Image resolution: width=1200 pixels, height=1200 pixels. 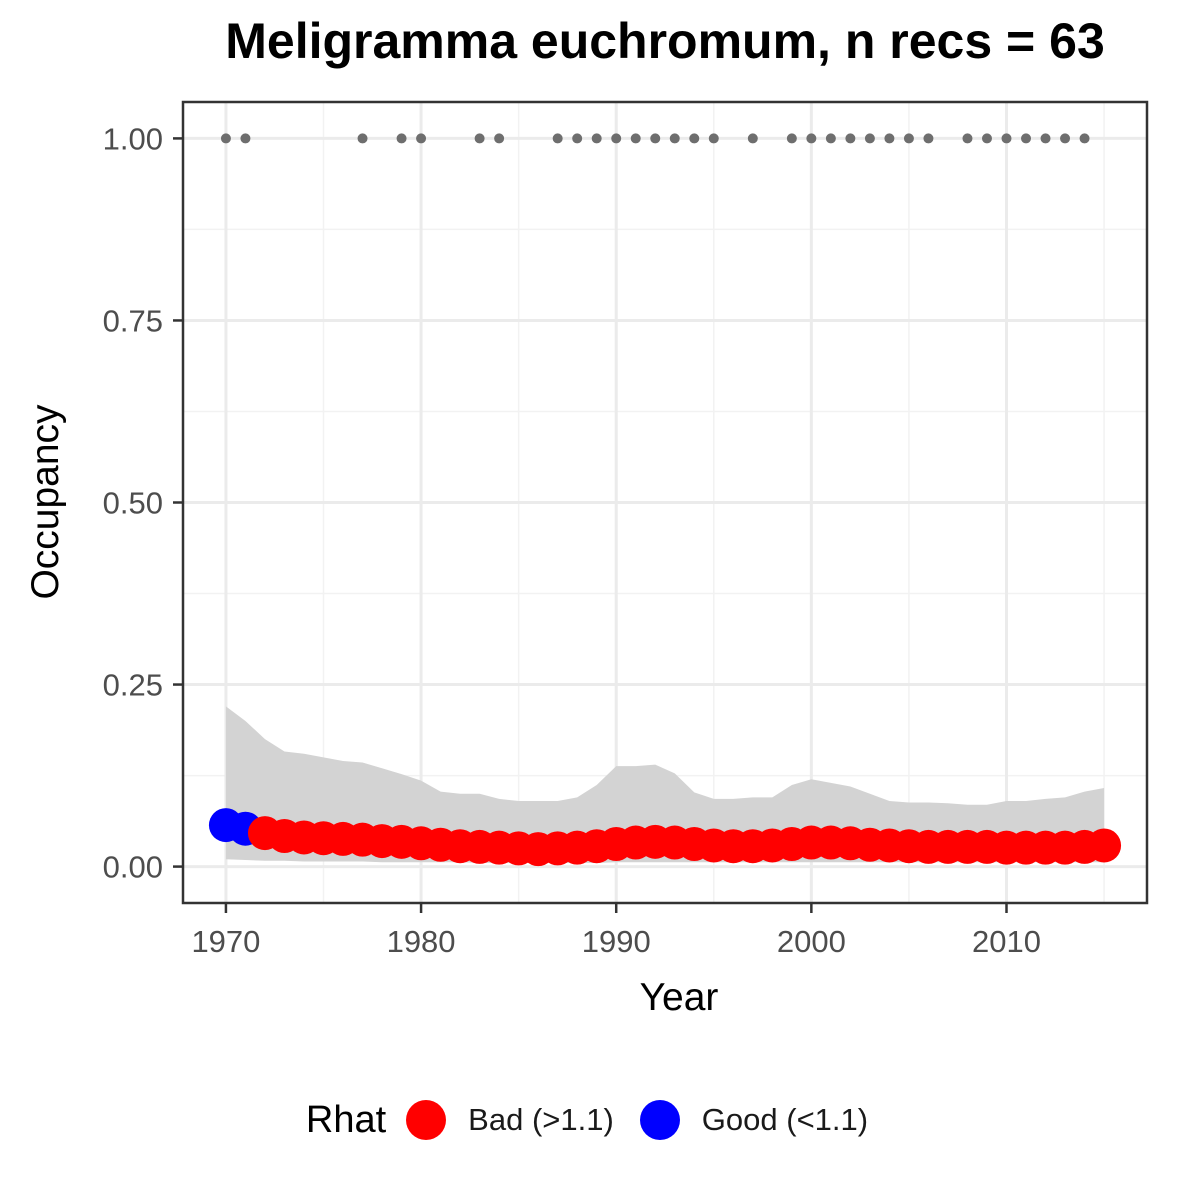 What do you see at coordinates (225, 941) in the screenshot?
I see `x-tick-label: 1970` at bounding box center [225, 941].